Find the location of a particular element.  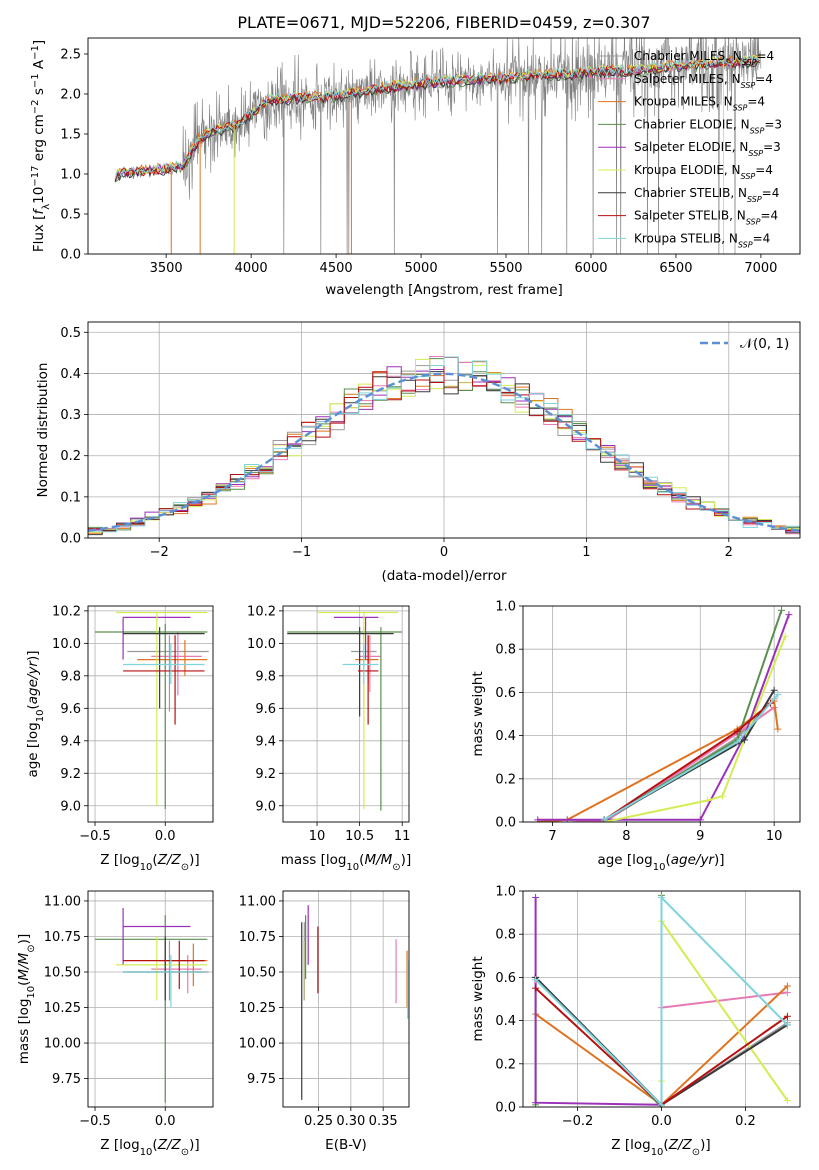

y-axis-label: Flux [fλ10−17 erg cm−2 s−1 A−1] is located at coordinates (41, 146).